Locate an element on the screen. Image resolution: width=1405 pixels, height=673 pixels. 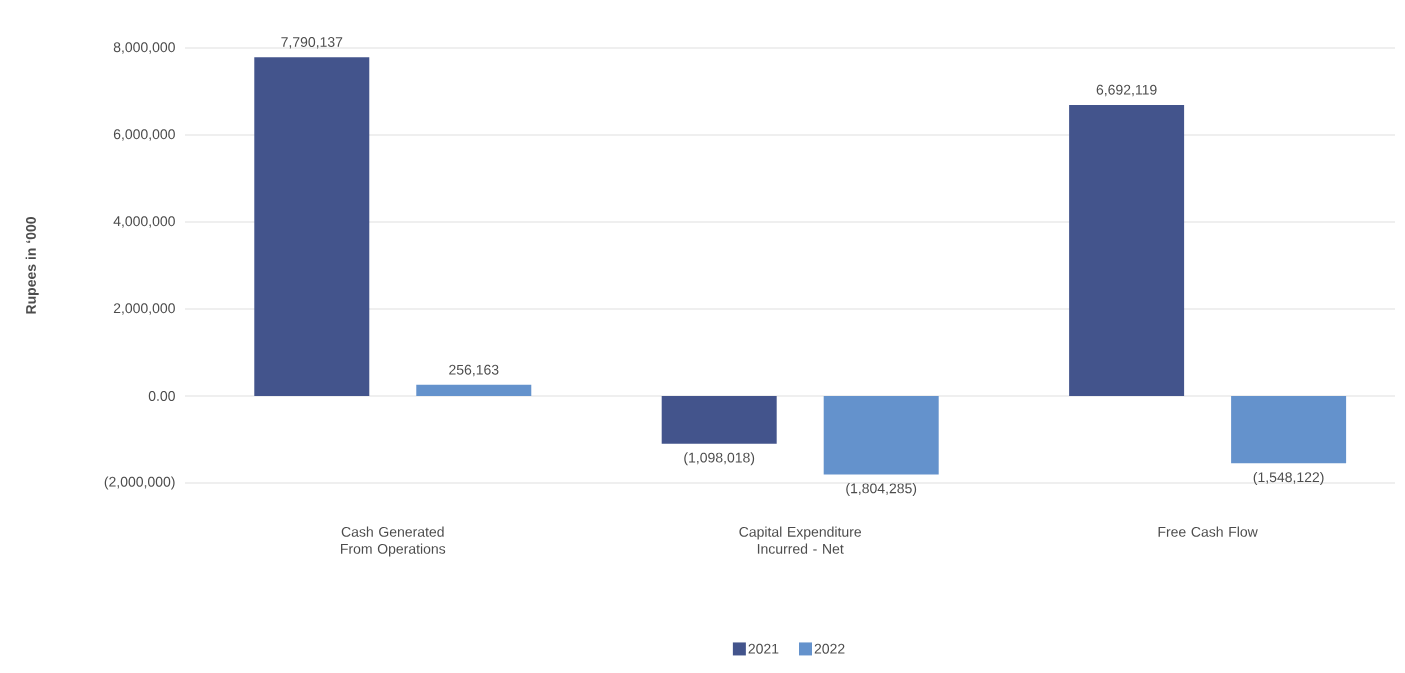
y-tick-label: 8,000,000 is located at coordinates (144, 48).